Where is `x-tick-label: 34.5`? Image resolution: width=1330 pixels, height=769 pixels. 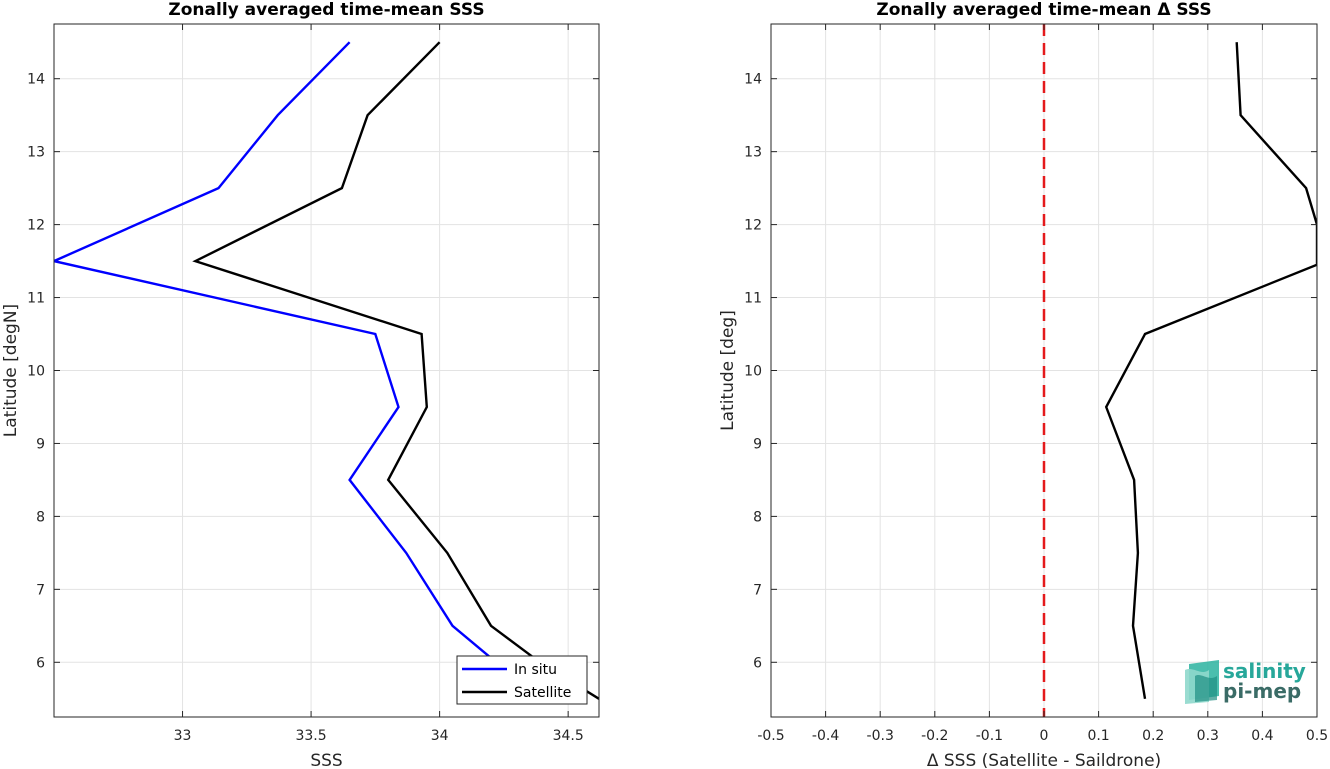 x-tick-label: 34.5 is located at coordinates (568, 736).